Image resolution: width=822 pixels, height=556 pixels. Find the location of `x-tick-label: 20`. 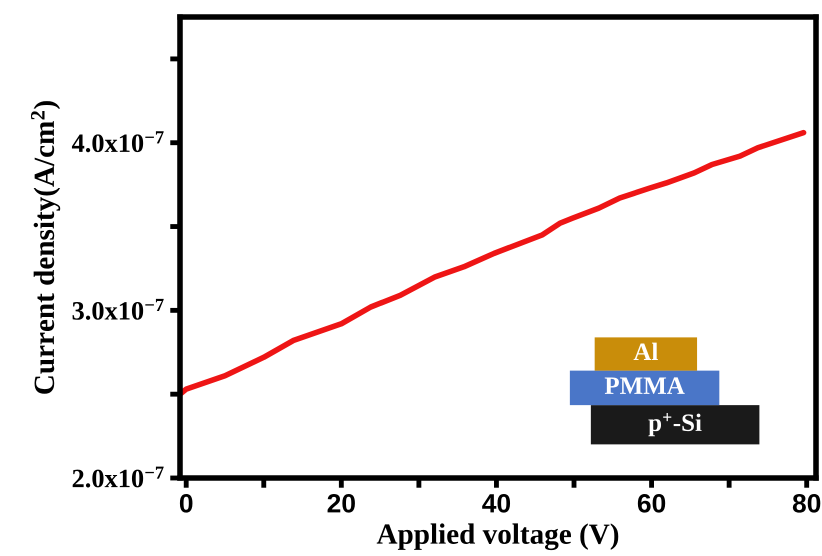

x-tick-label: 20 is located at coordinates (341, 503).